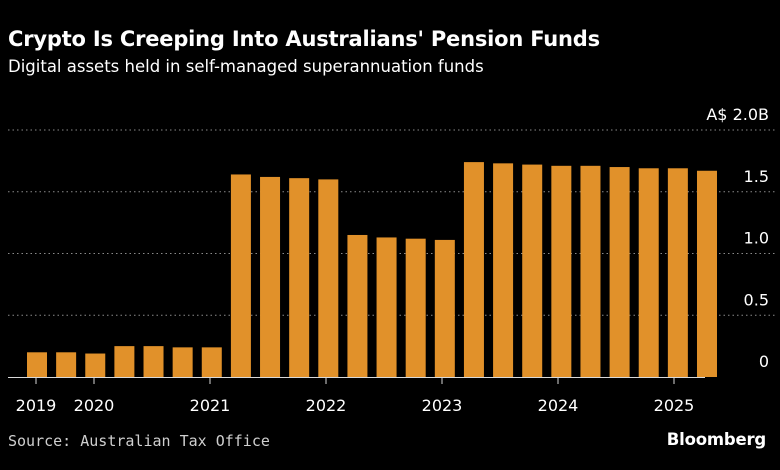 The height and width of the screenshot is (470, 780). Describe the element at coordinates (326, 405) in the screenshot. I see `x-tick-label: 2022` at that location.